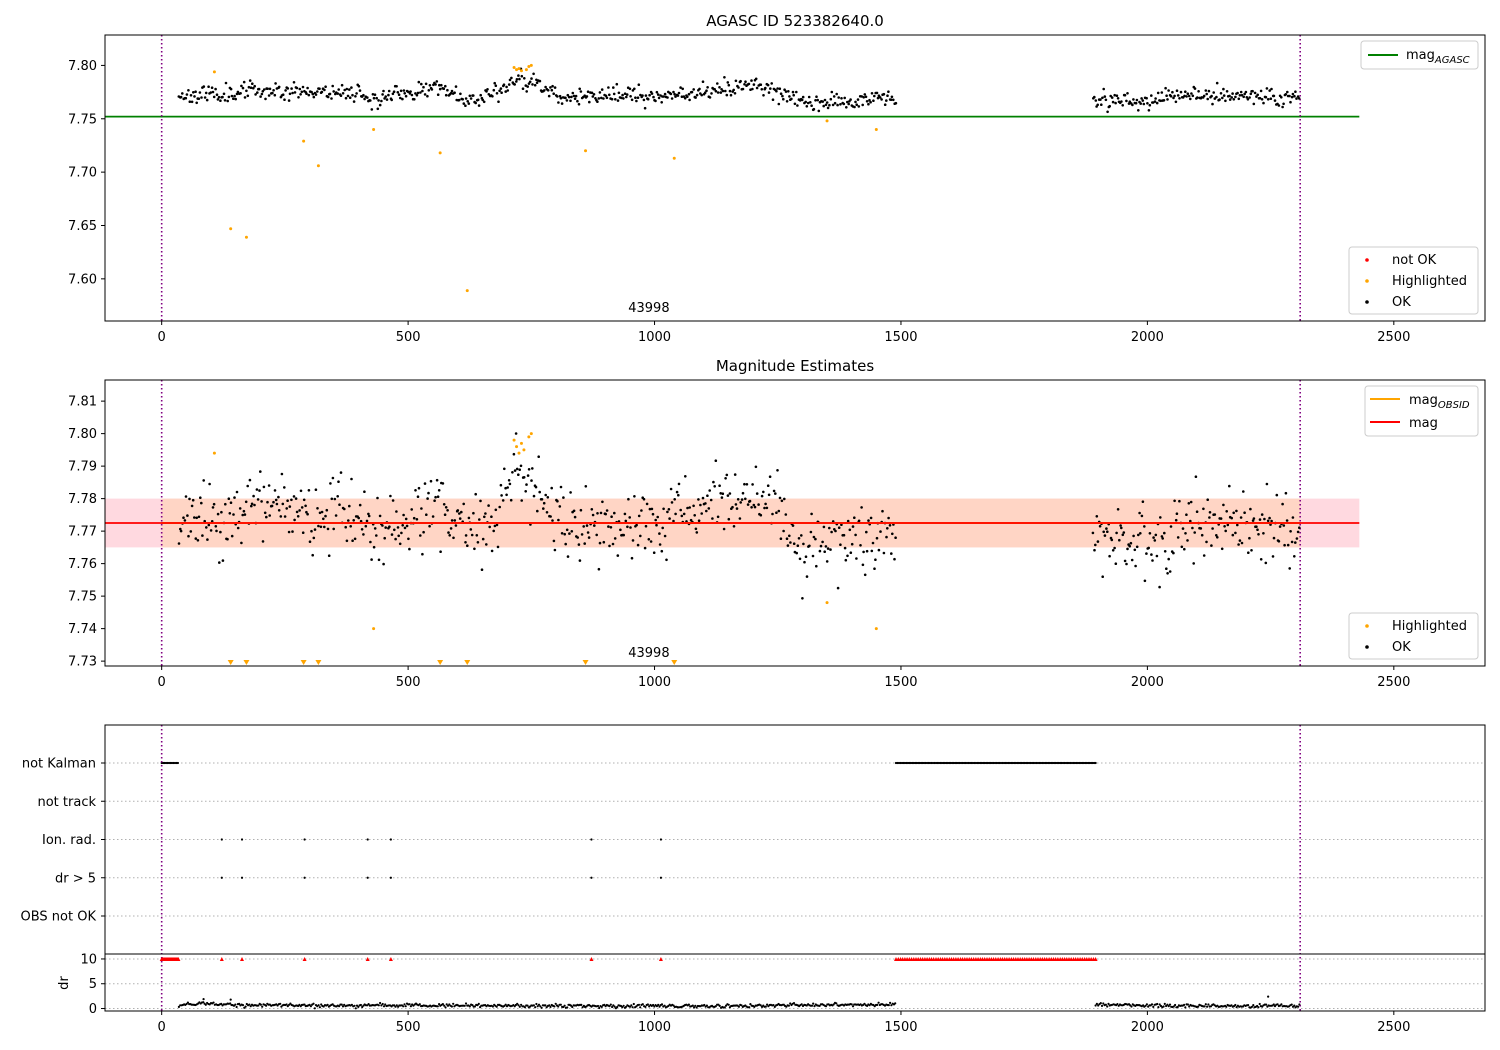 The width and height of the screenshot is (1500, 1050). What do you see at coordinates (1268, 996) in the screenshot?
I see `dr-outlier-point` at bounding box center [1268, 996].